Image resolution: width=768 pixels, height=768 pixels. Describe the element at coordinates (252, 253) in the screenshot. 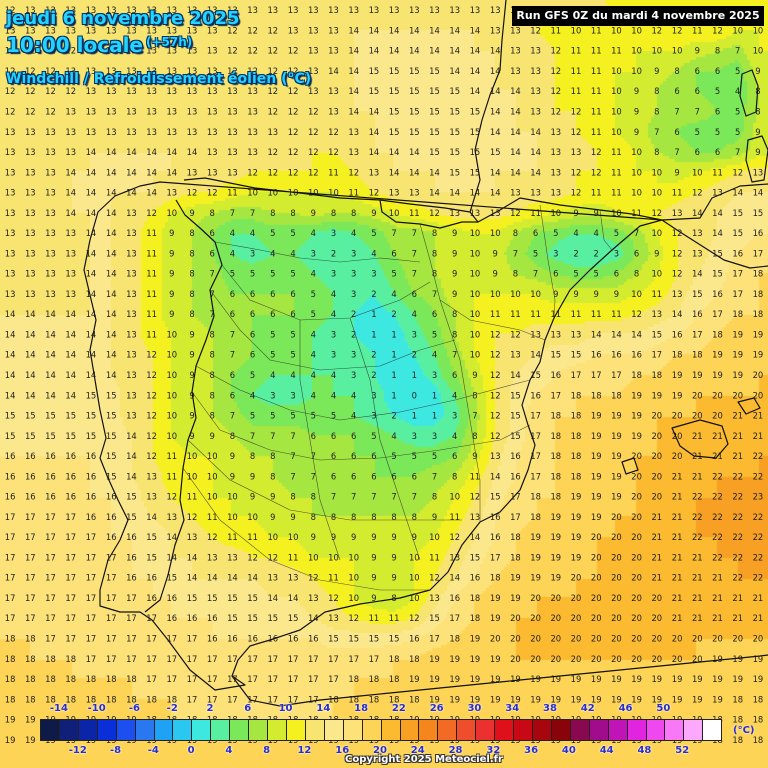

I see `grid-value: 3` at that location.